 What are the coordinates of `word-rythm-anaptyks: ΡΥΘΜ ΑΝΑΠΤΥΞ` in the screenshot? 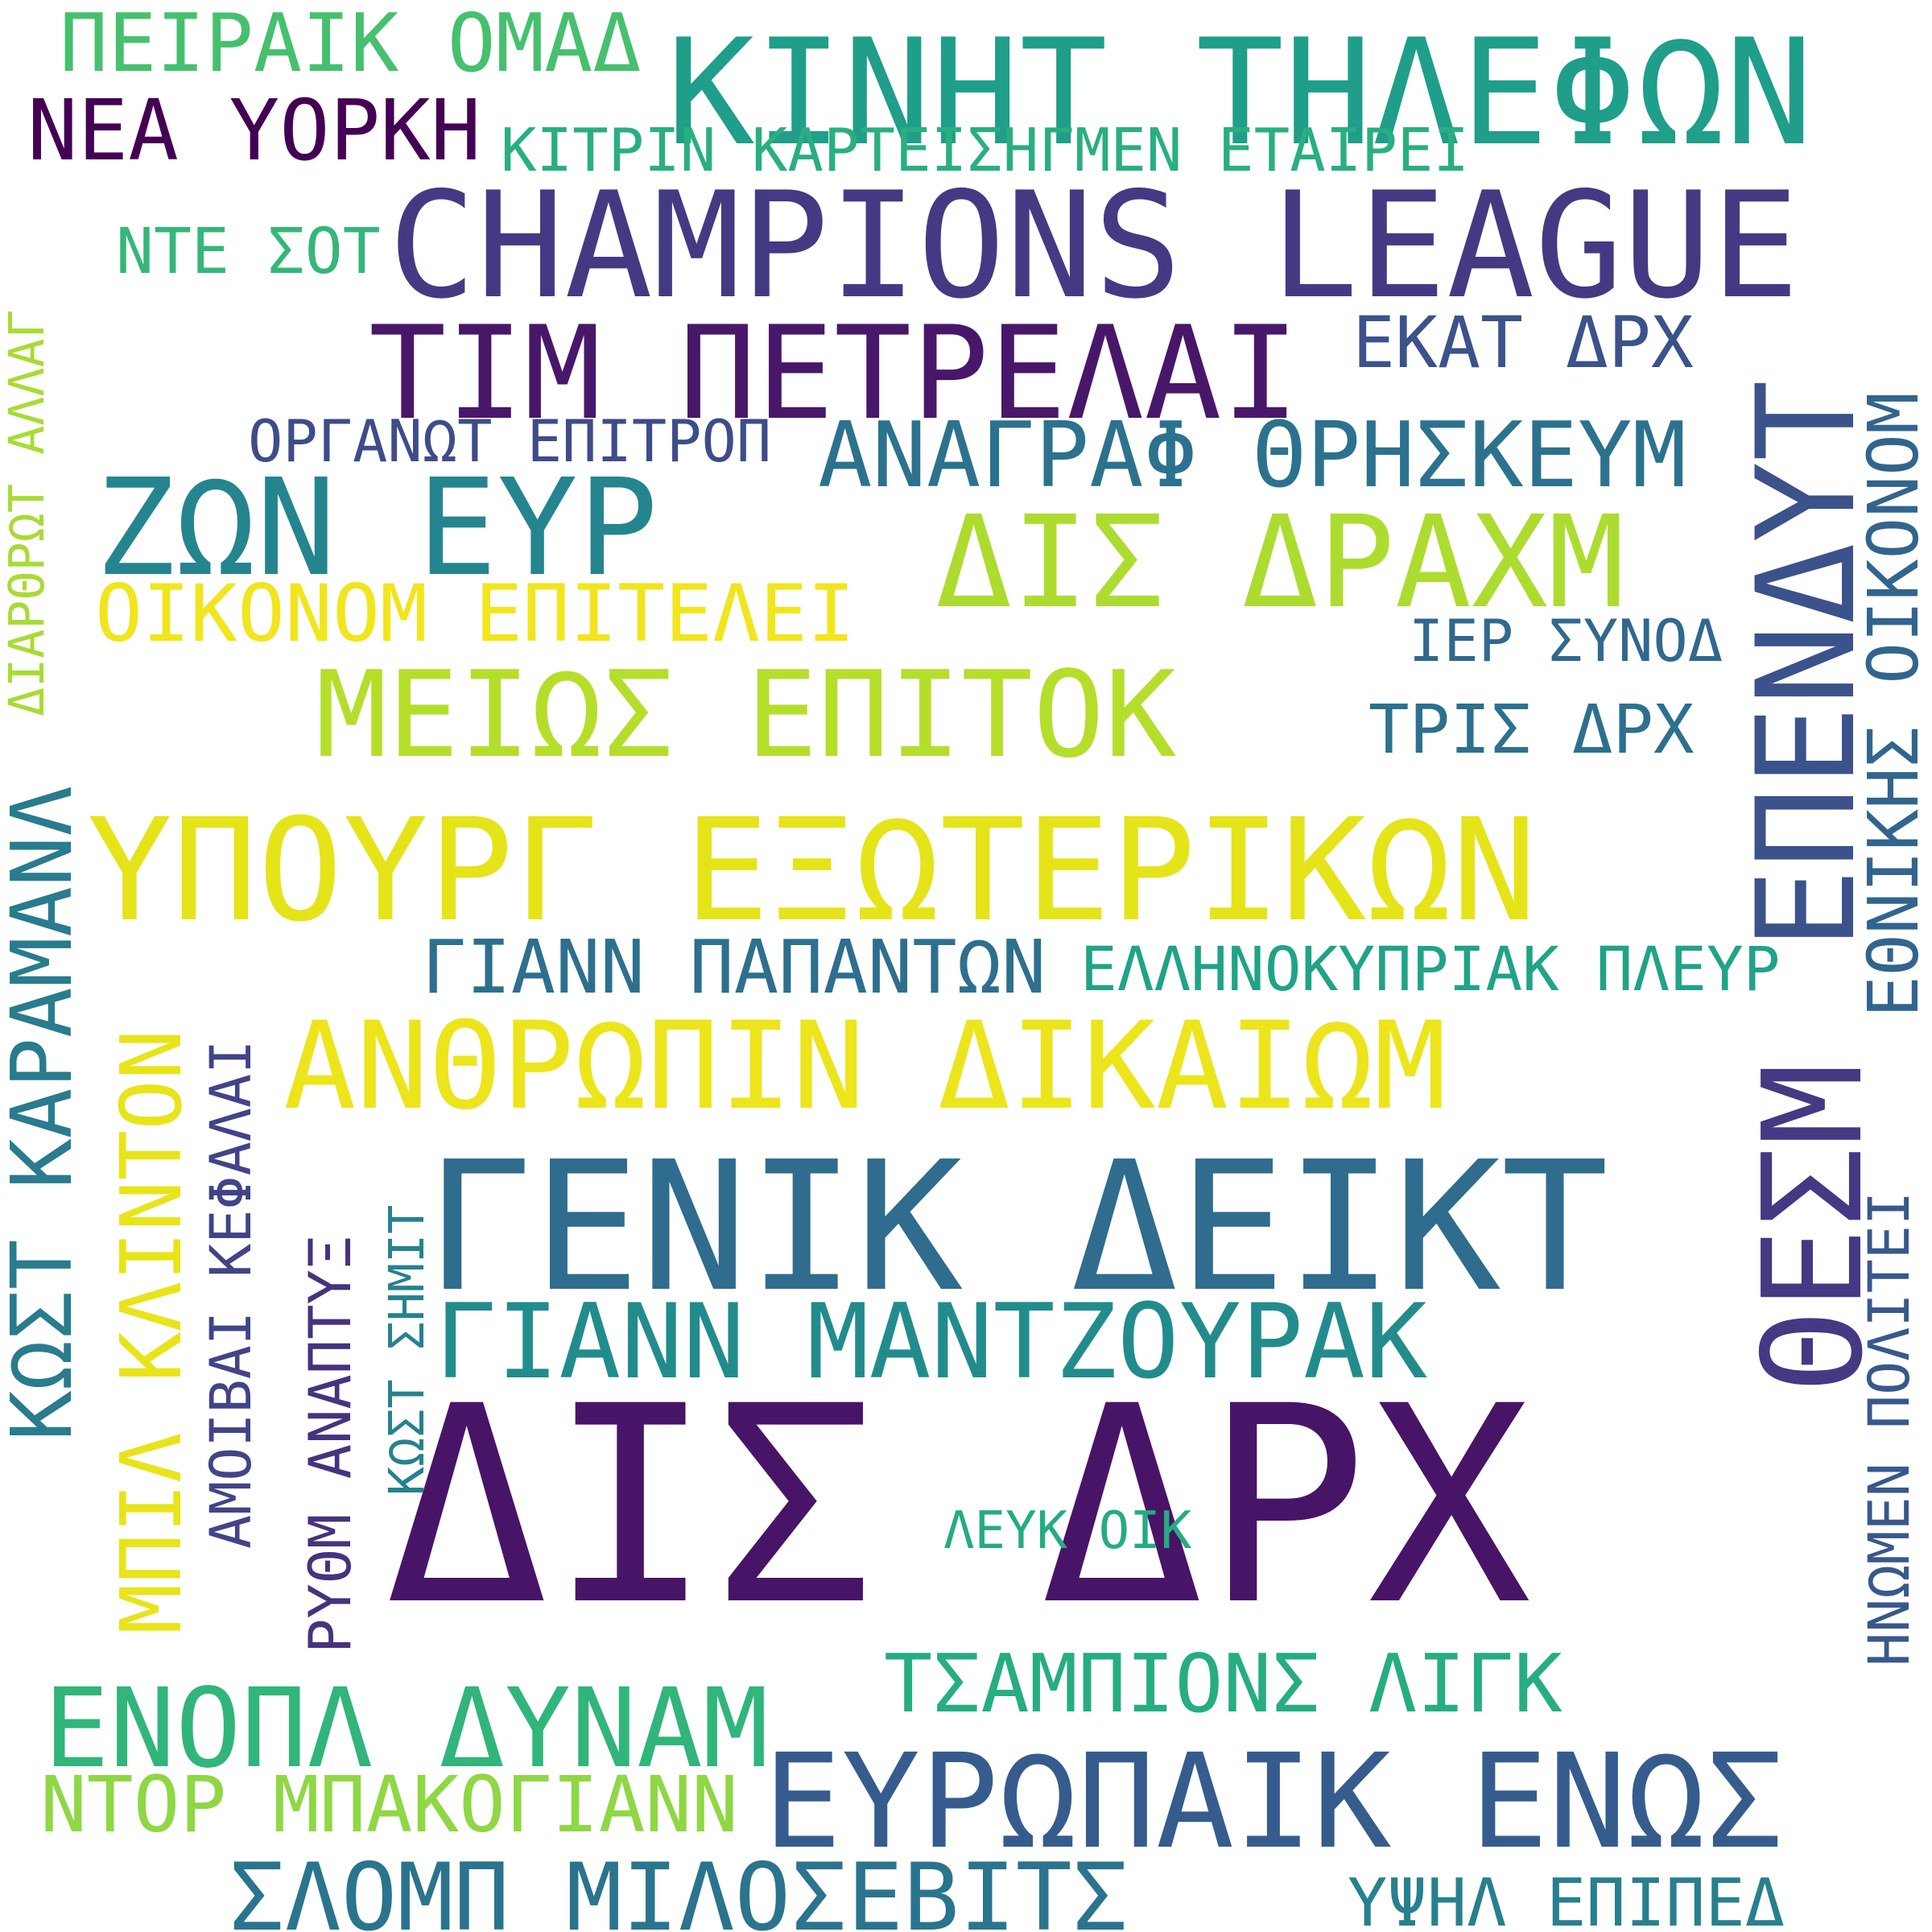 It's located at (330, 1443).